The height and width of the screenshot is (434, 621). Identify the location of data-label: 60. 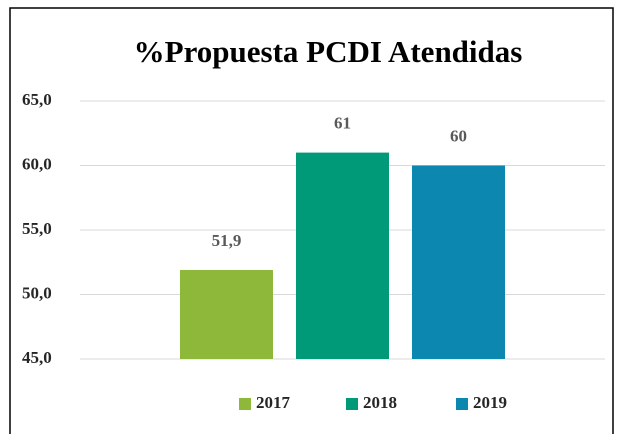
(458, 135).